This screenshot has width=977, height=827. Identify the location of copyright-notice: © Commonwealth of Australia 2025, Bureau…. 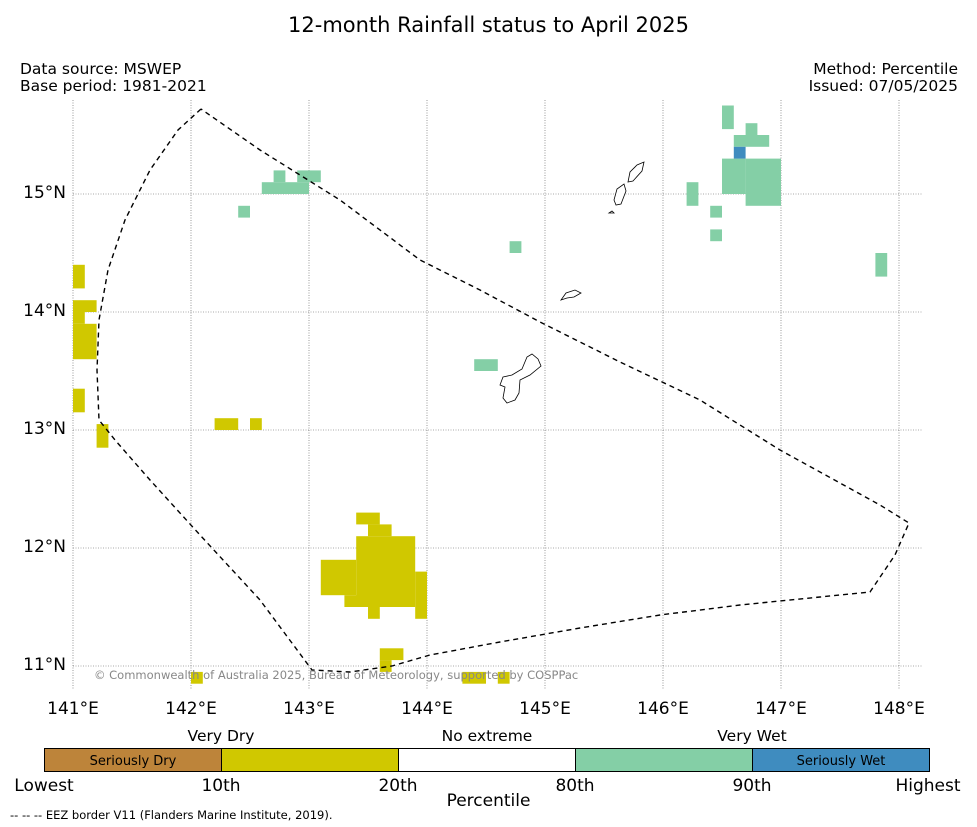
(336, 675).